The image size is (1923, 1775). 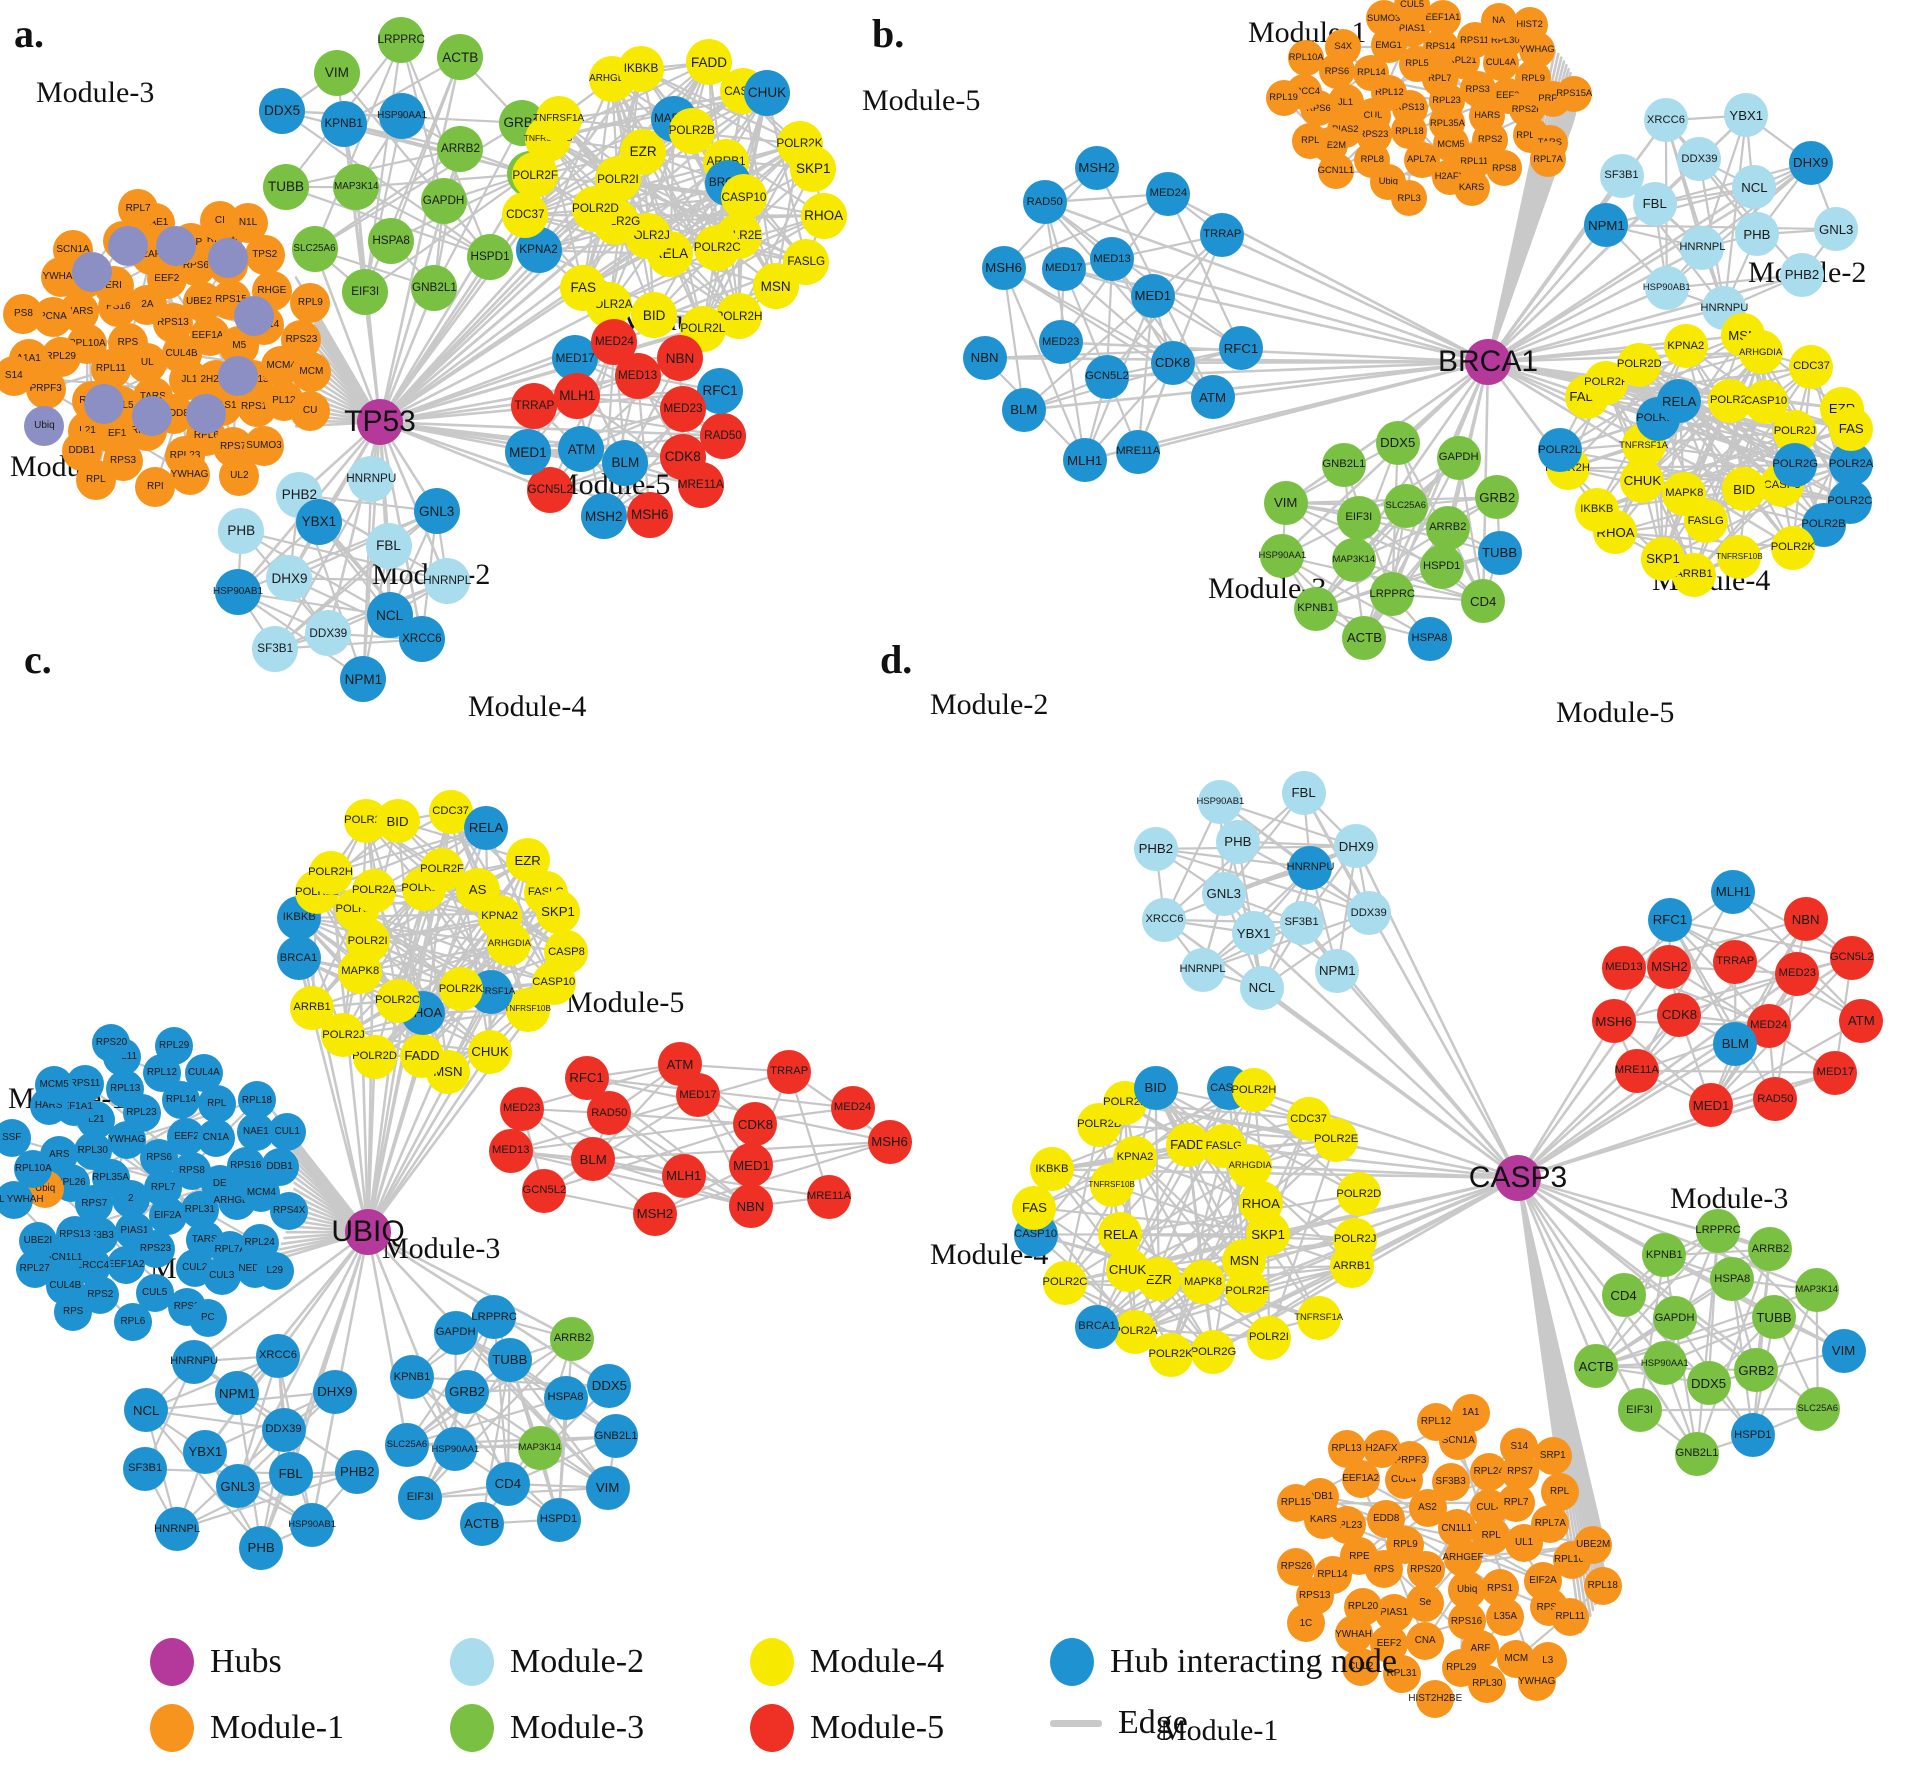 What do you see at coordinates (1667, 288) in the screenshot?
I see `panel-b-module2-node-hsp90ab1: HSP90AB1` at bounding box center [1667, 288].